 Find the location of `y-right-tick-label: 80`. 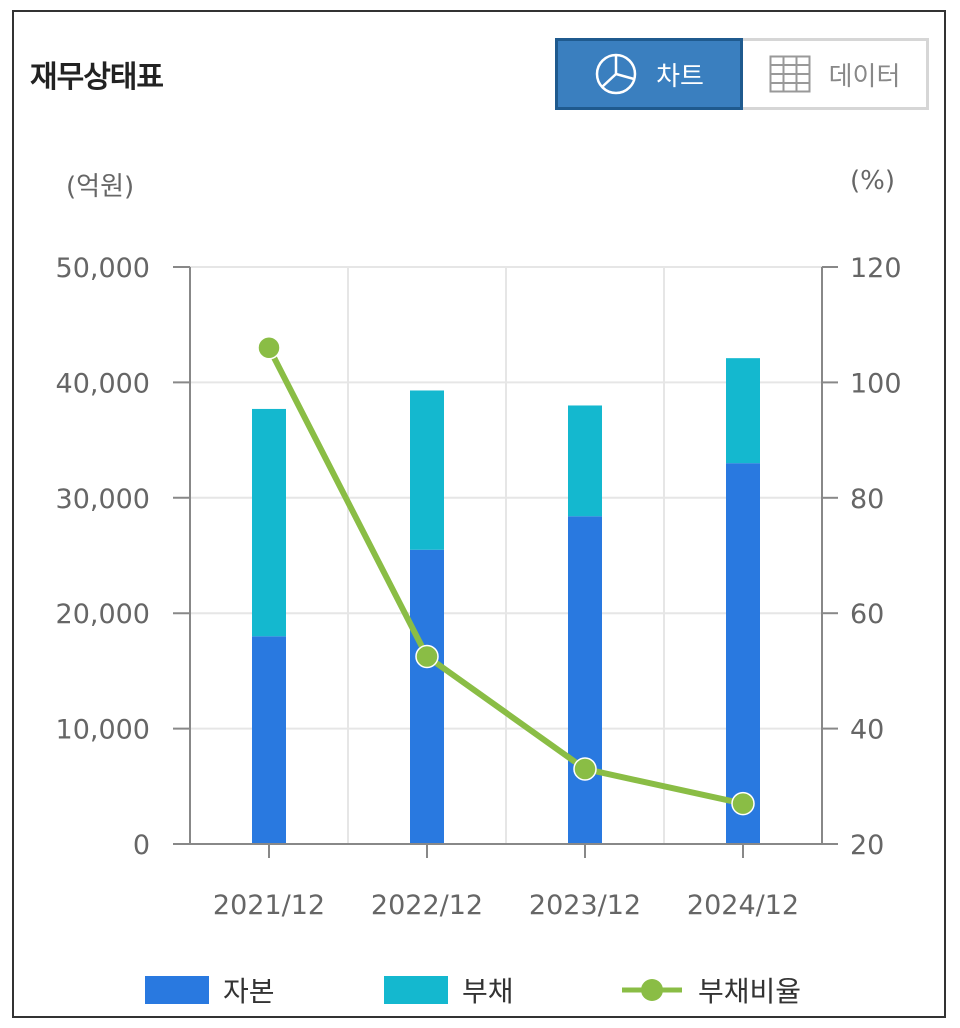

y-right-tick-label: 80 is located at coordinates (867, 499).